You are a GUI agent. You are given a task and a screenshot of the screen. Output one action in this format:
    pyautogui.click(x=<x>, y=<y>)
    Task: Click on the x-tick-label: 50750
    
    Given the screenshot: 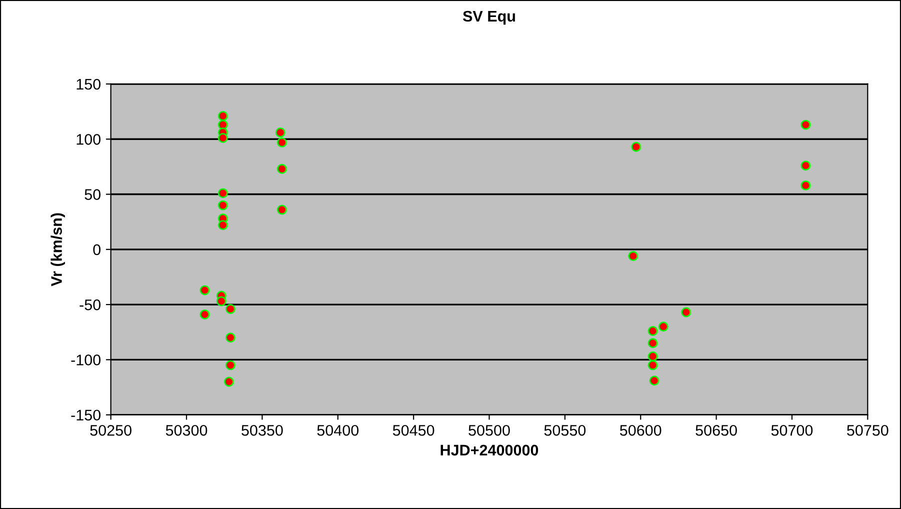 What is the action you would take?
    pyautogui.click(x=867, y=430)
    